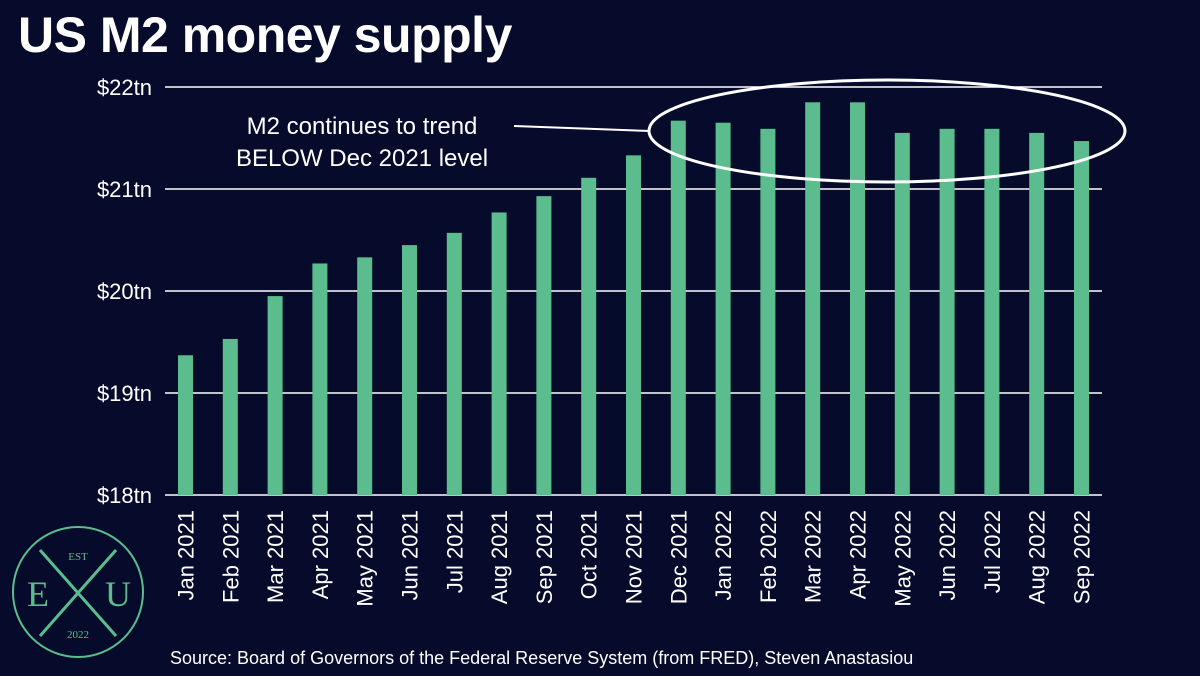  What do you see at coordinates (186, 555) in the screenshot?
I see `x-tick-label: Jan 2021` at bounding box center [186, 555].